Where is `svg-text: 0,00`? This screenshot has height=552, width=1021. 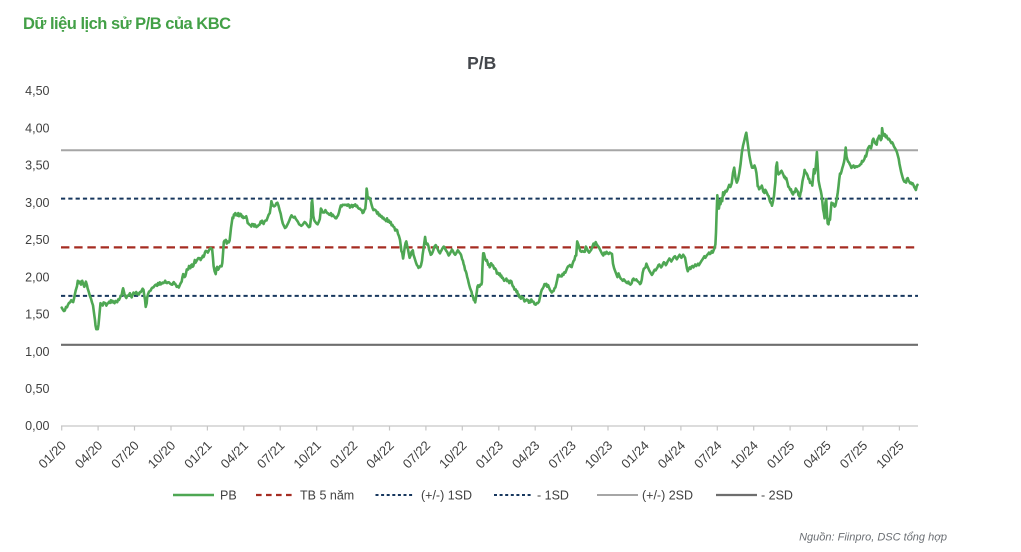 svg-text: 0,00 is located at coordinates (37, 426).